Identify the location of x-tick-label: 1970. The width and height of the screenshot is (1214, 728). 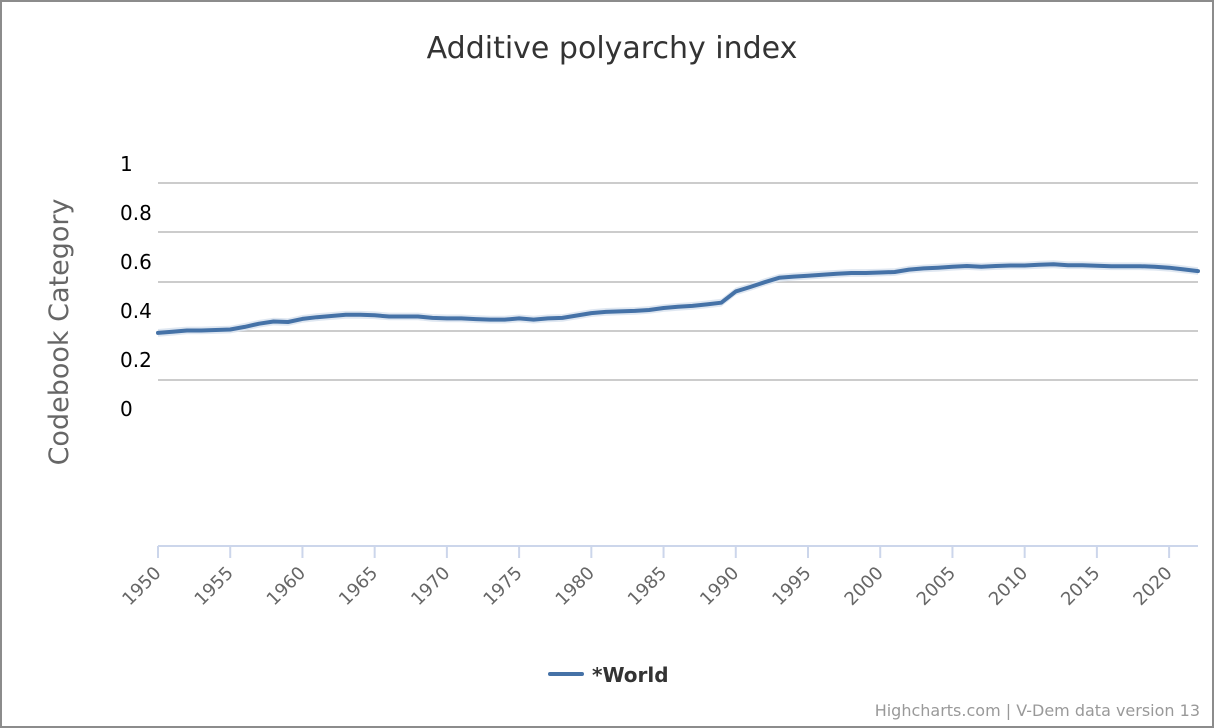
(430, 586).